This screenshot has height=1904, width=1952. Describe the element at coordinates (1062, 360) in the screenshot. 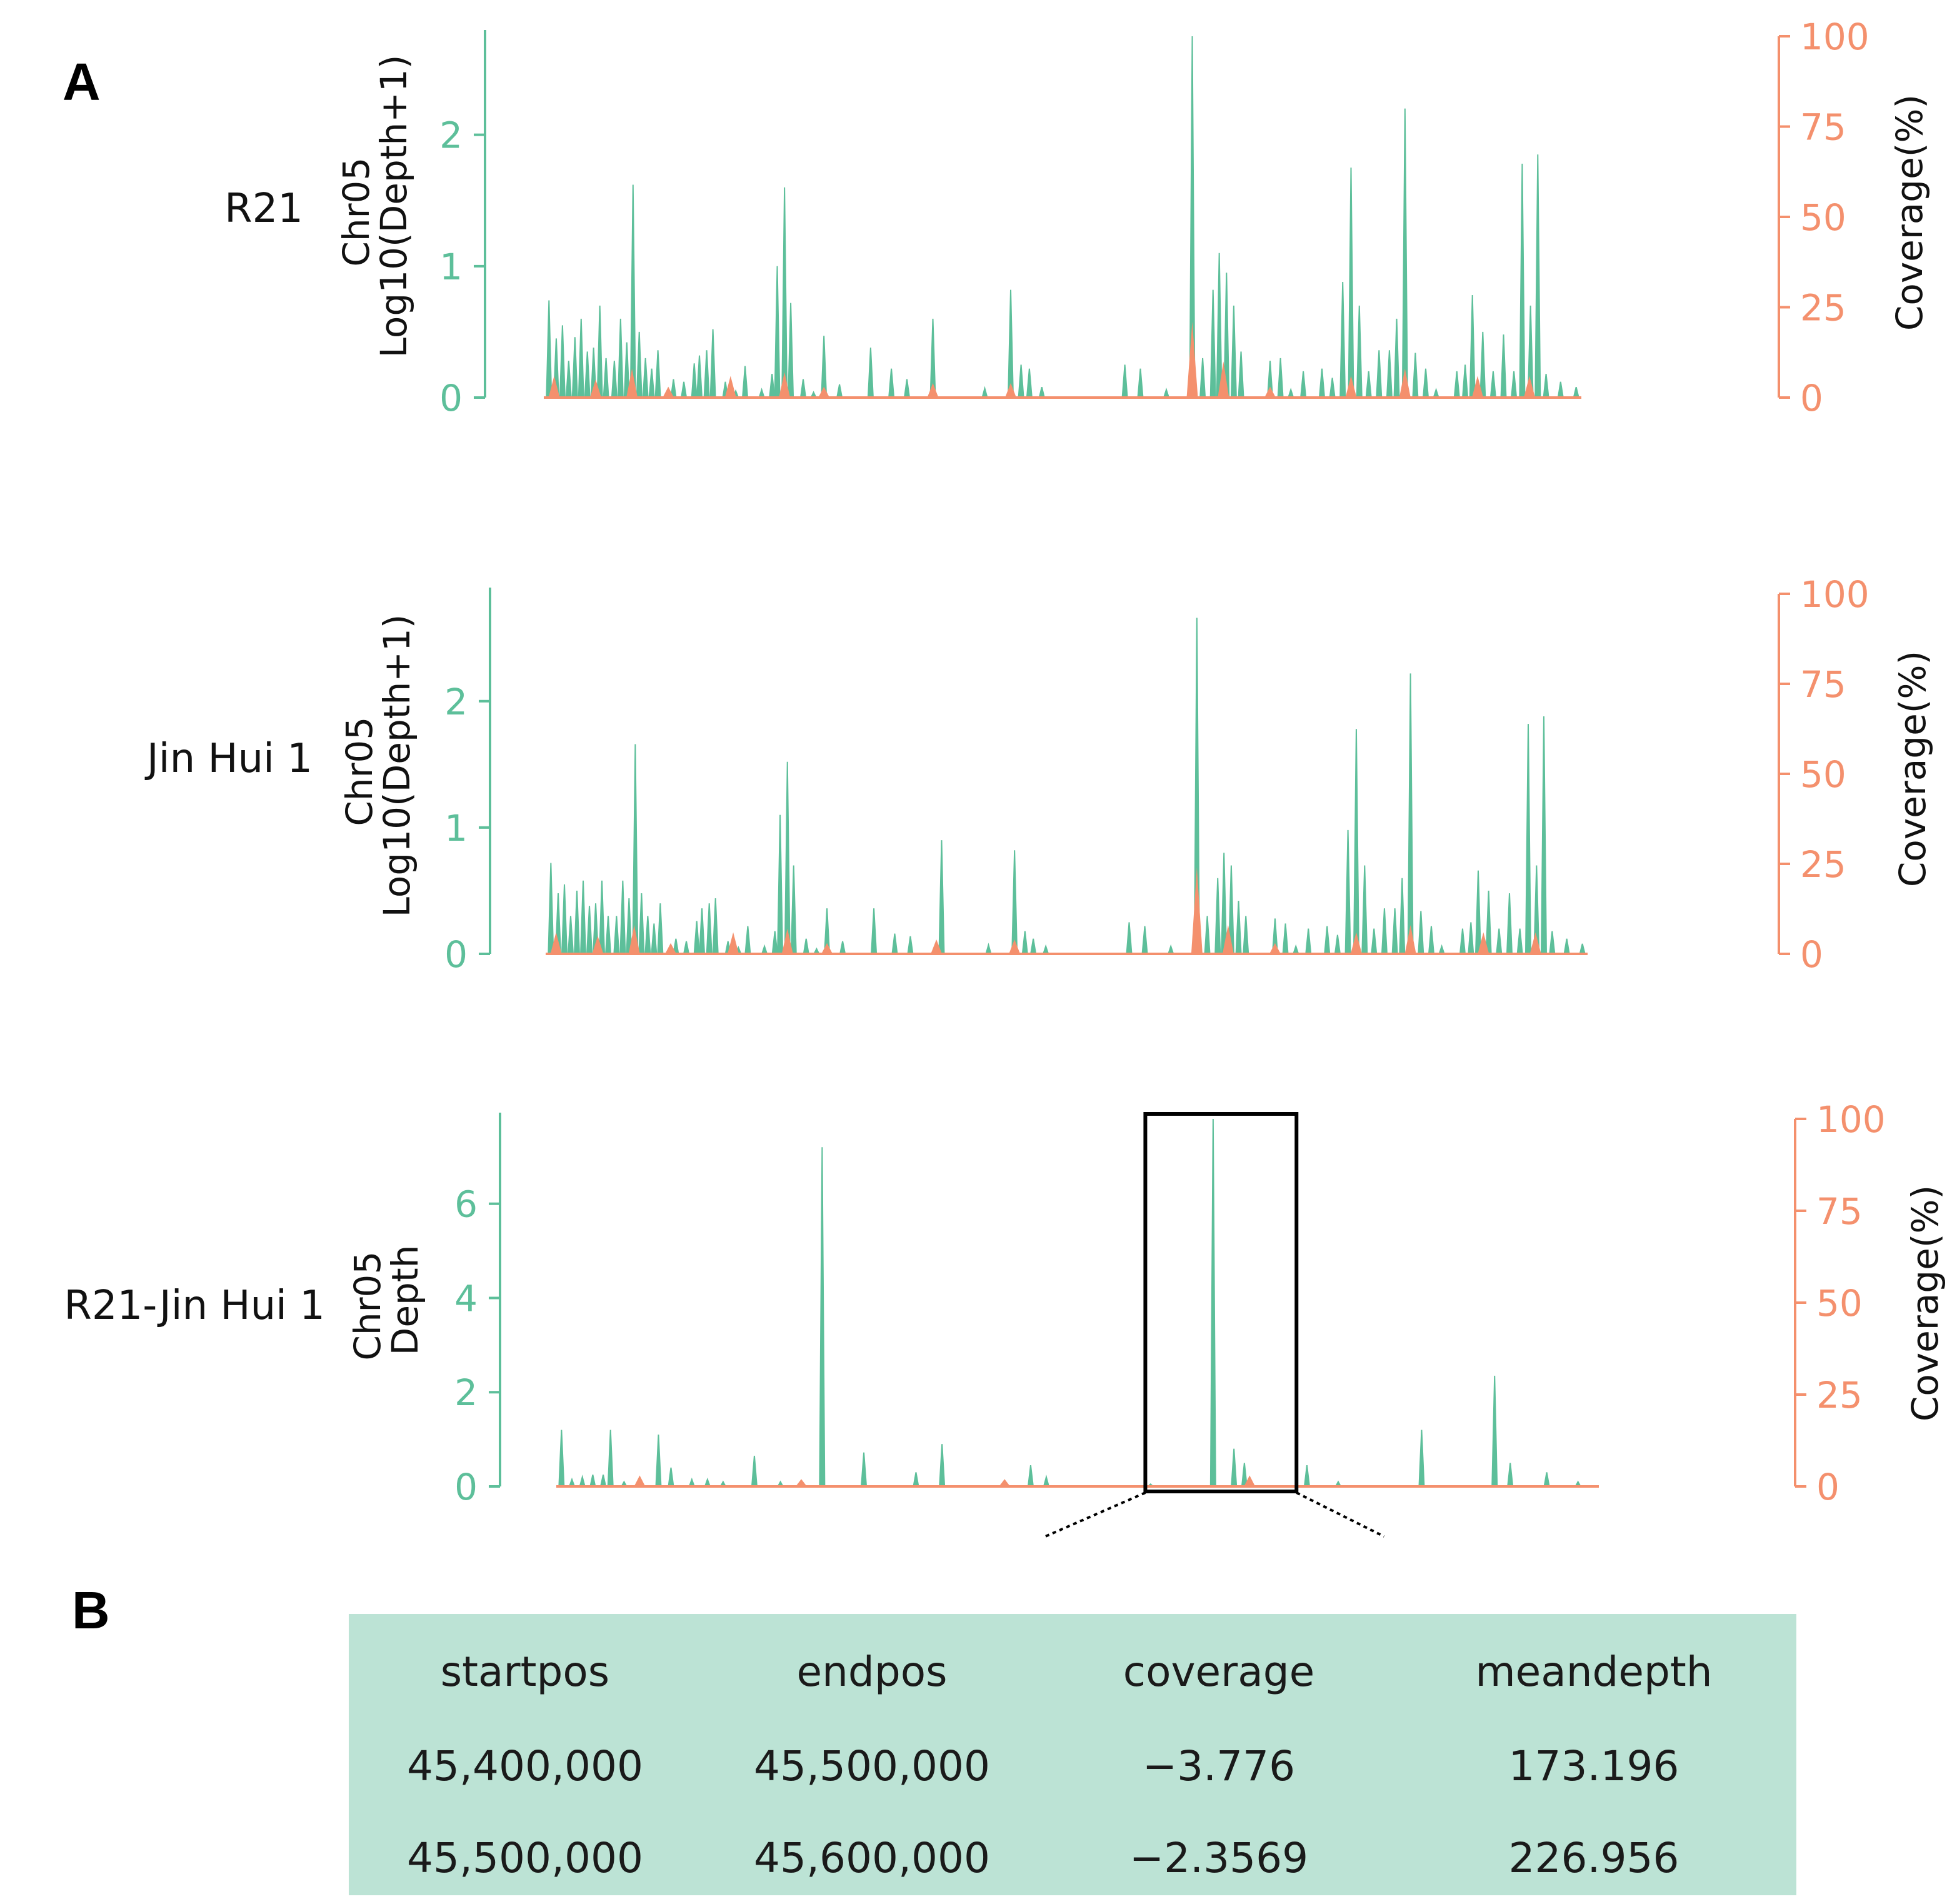

I see `coverage-series-r21` at that location.